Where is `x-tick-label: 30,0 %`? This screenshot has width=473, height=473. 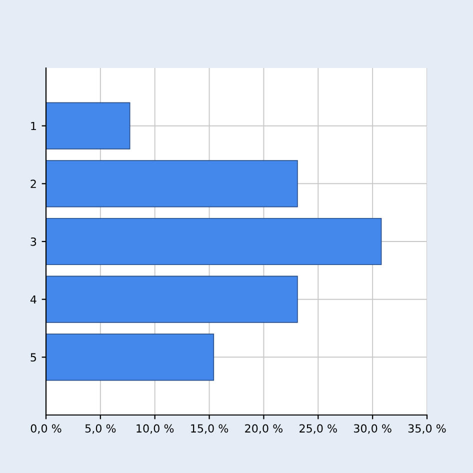 x-tick-label: 30,0 % is located at coordinates (373, 429).